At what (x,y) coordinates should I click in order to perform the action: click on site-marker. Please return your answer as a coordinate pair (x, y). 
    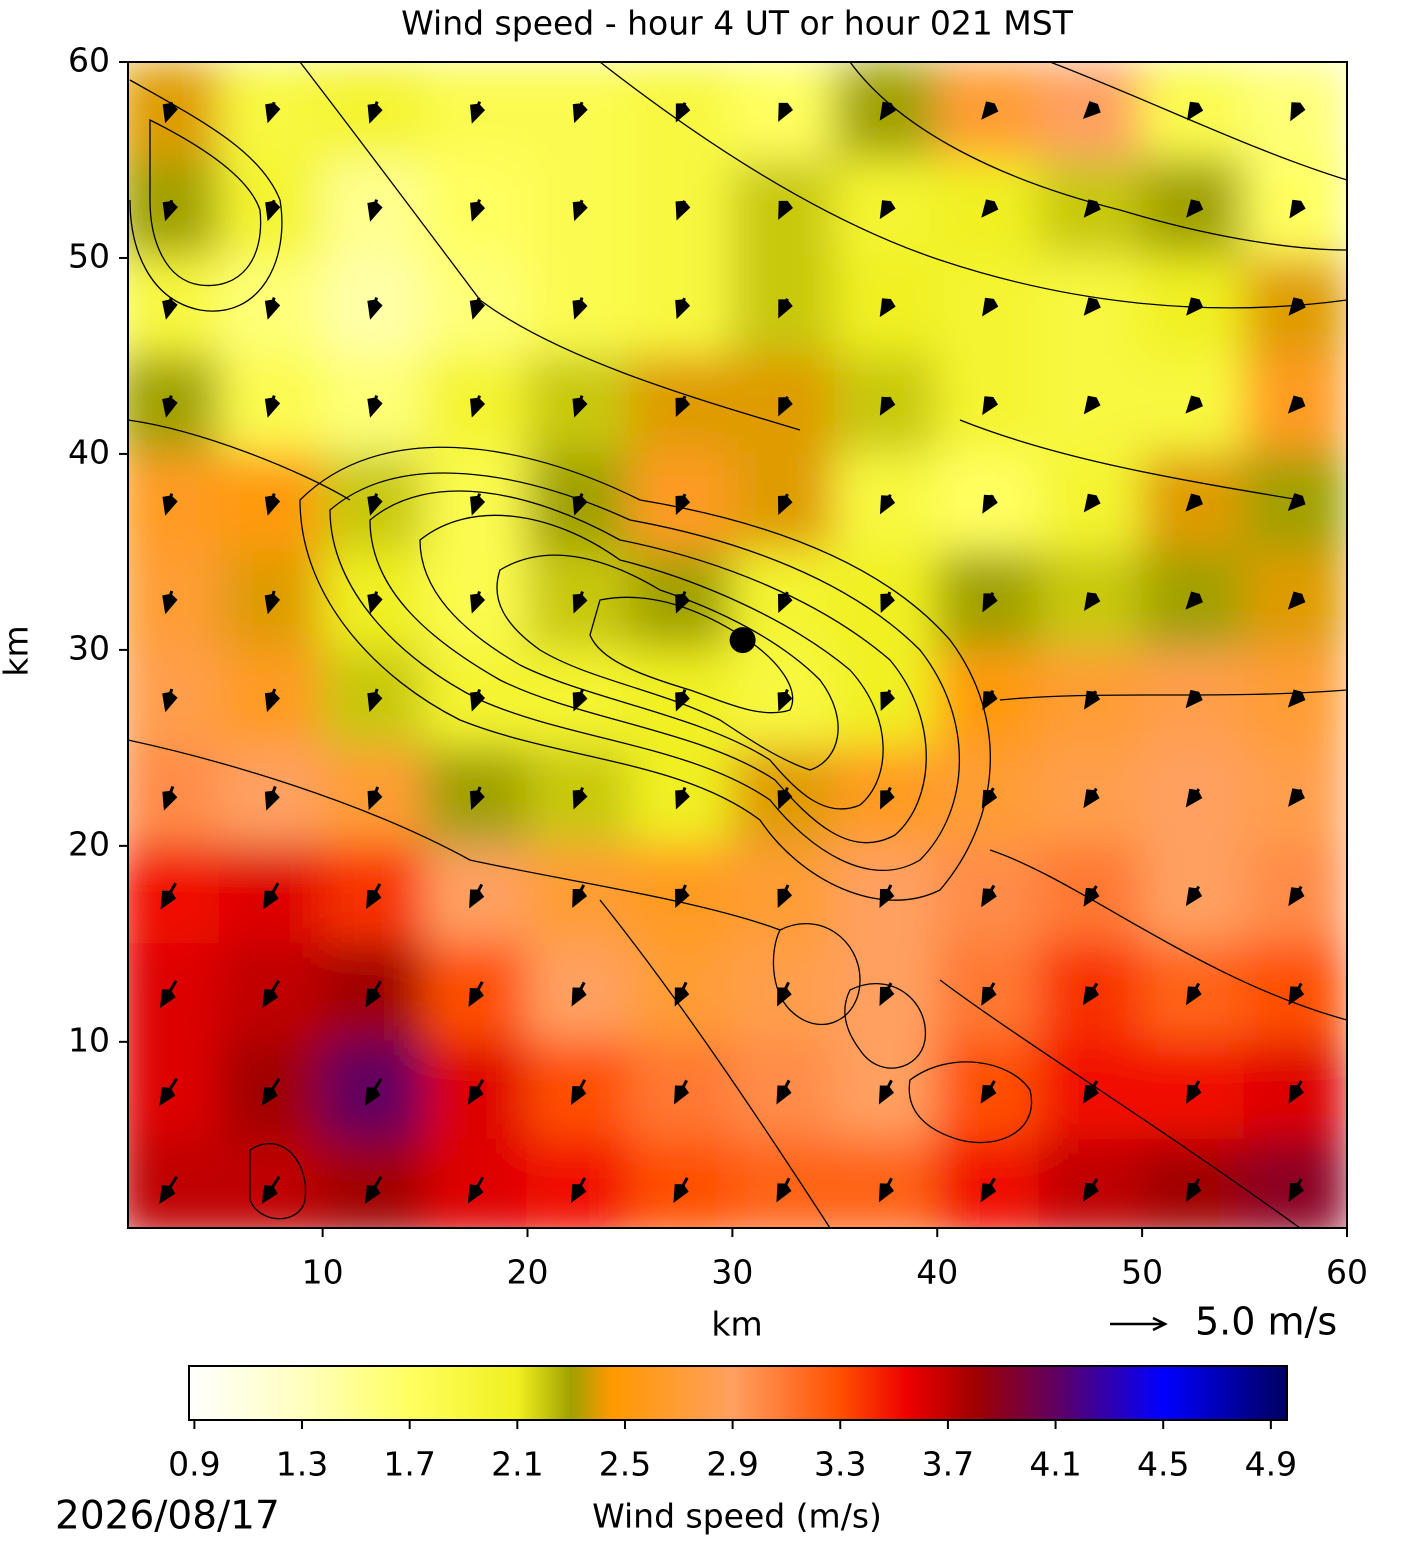
    Looking at the image, I should click on (742, 640).